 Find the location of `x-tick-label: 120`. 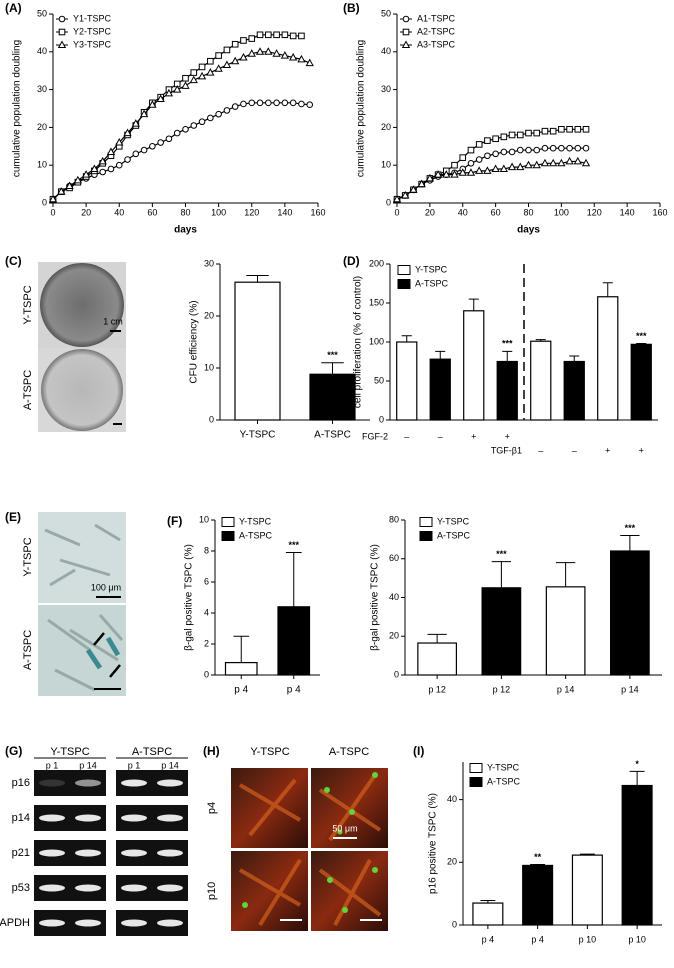

x-tick-label: 120 is located at coordinates (251, 212).